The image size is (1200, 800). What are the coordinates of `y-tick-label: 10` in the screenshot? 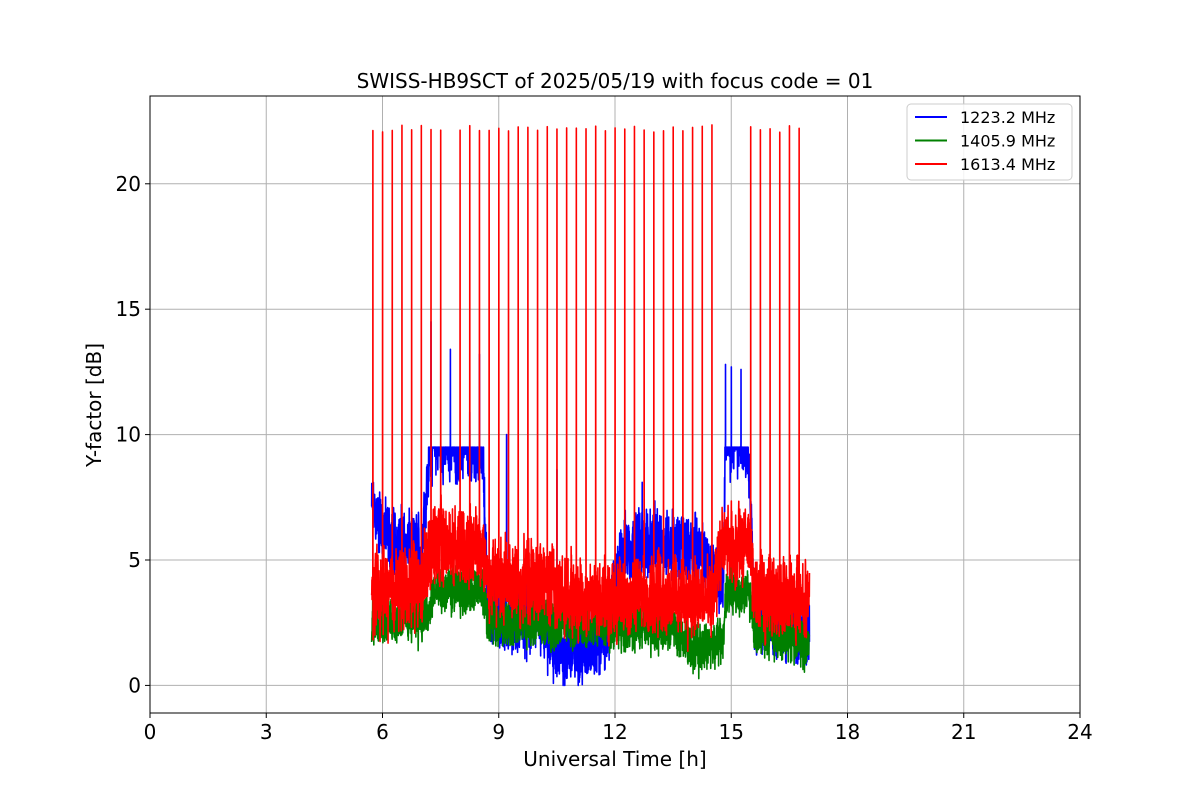 It's located at (128, 435).